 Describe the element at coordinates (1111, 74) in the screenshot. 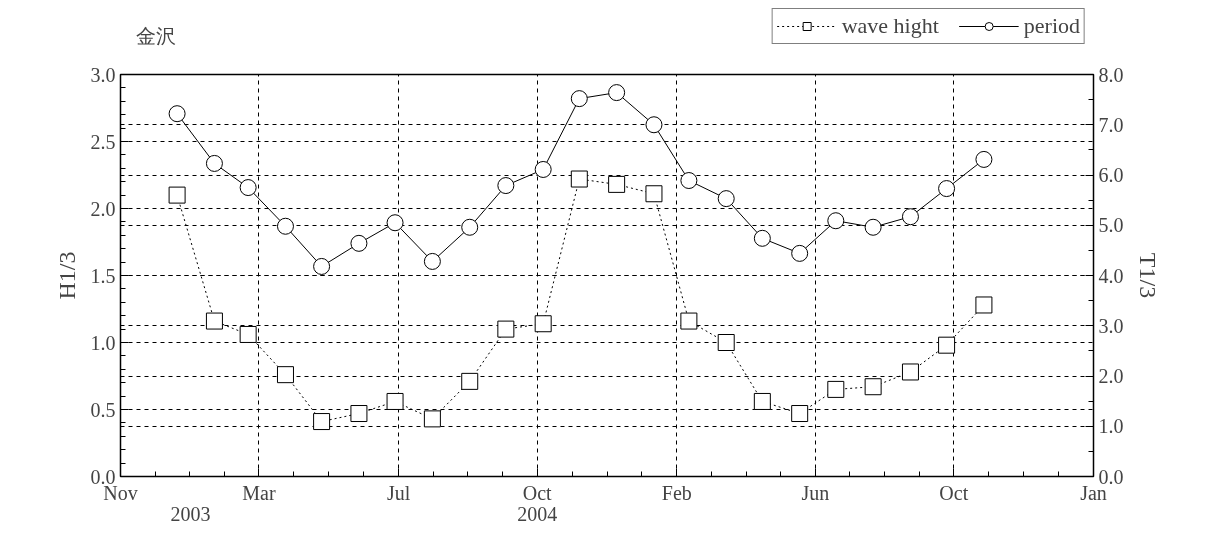

I see `y2-tick-label: 8.0` at that location.